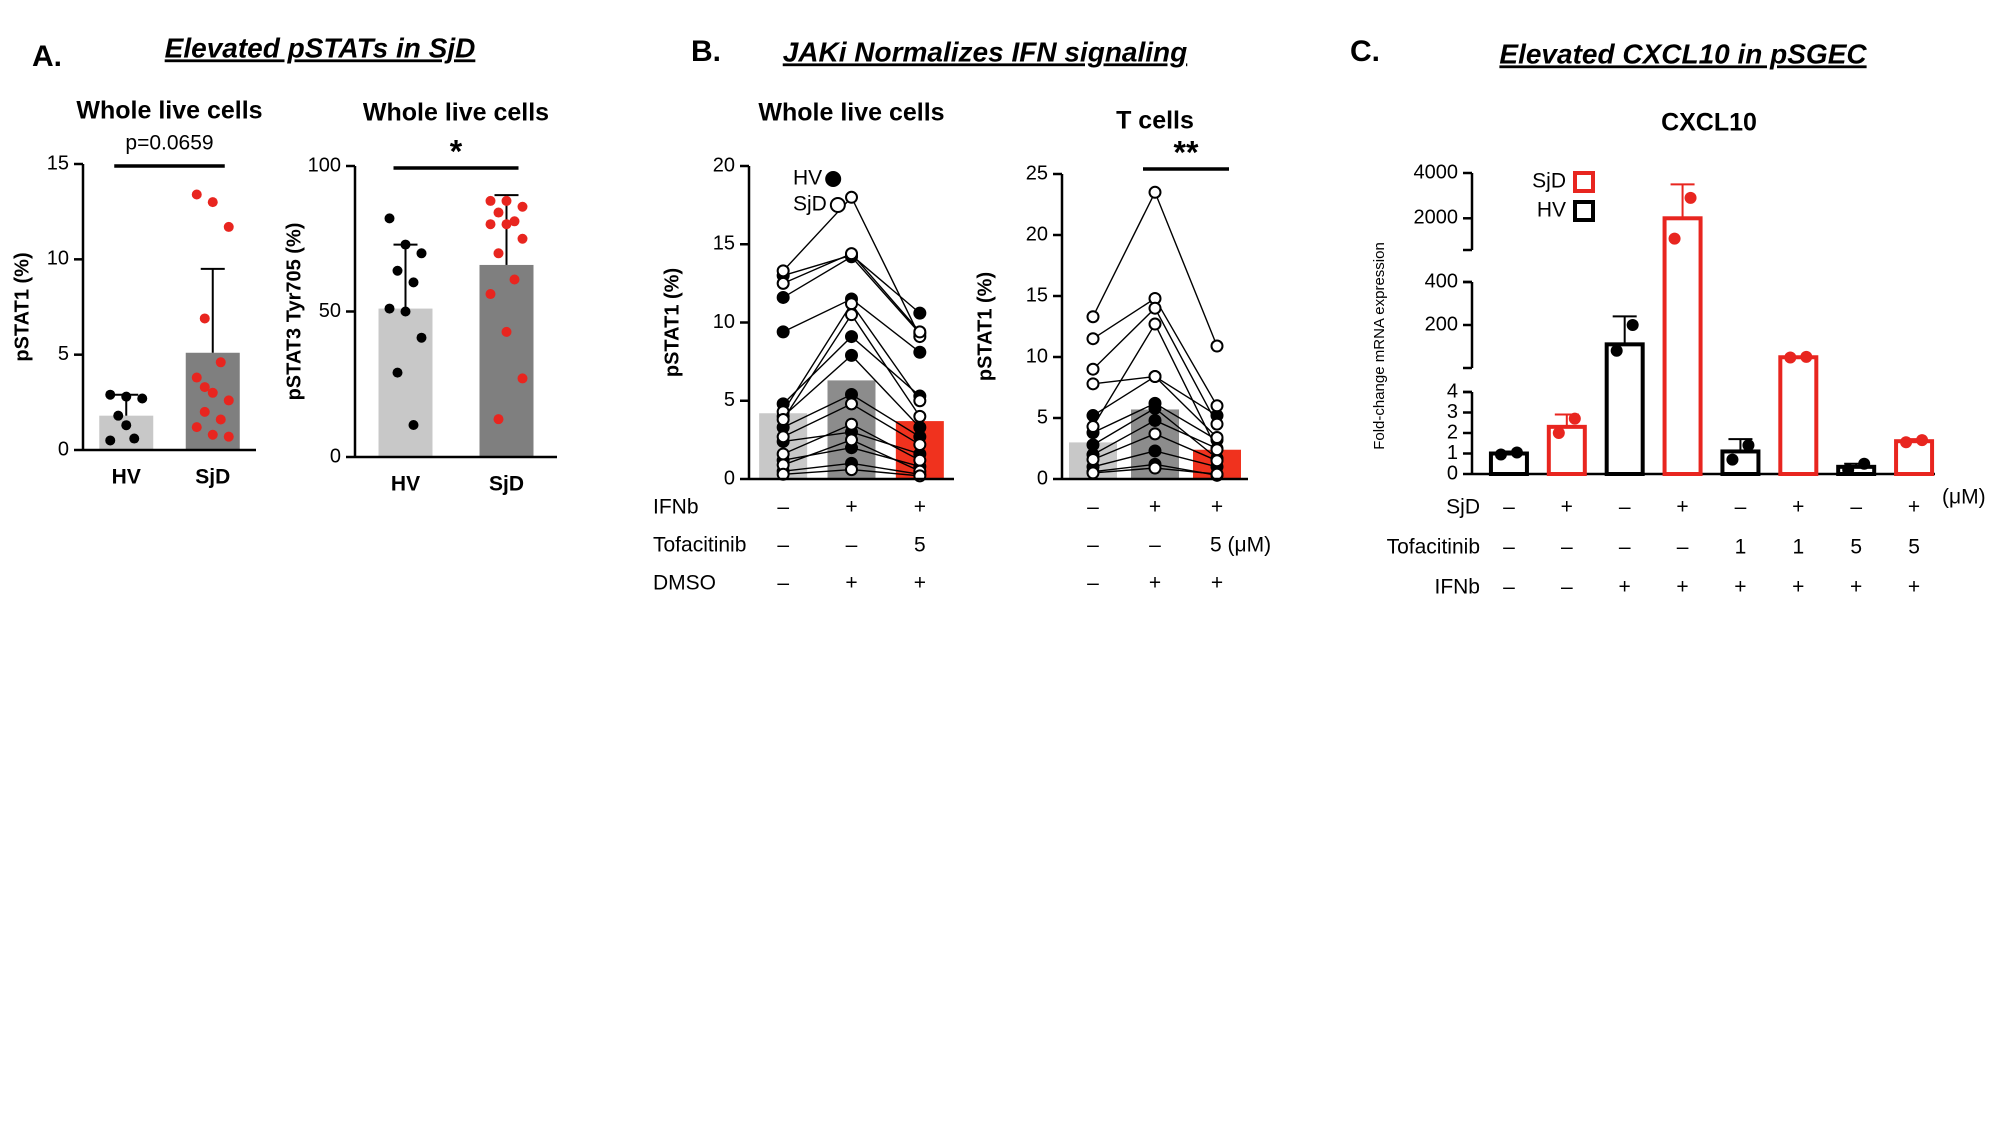 Image resolution: width=2000 pixels, height=1125 pixels. Describe the element at coordinates (1452, 391) in the screenshot. I see `y-tick-label: 4` at that location.